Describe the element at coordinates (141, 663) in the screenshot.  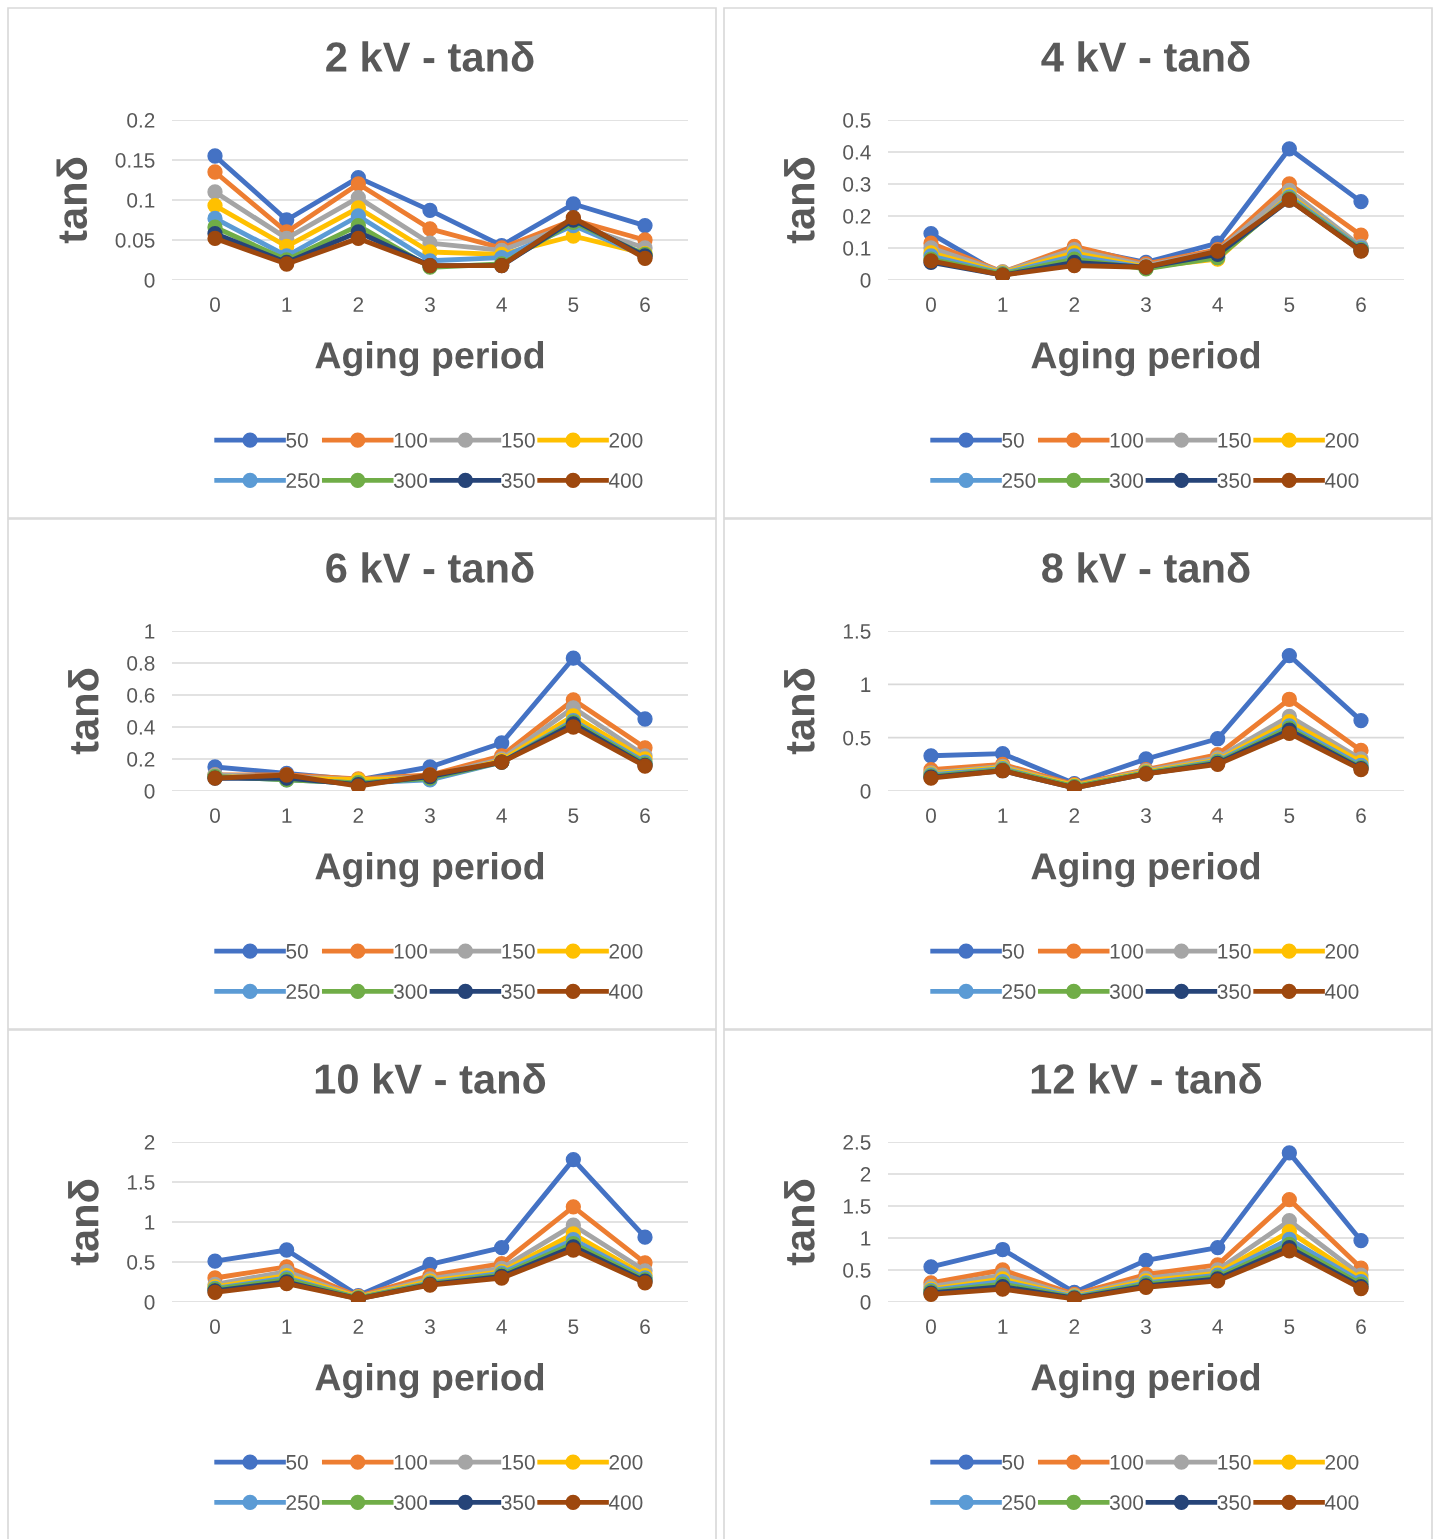
I see `y-tick-label: 0.8` at that location.